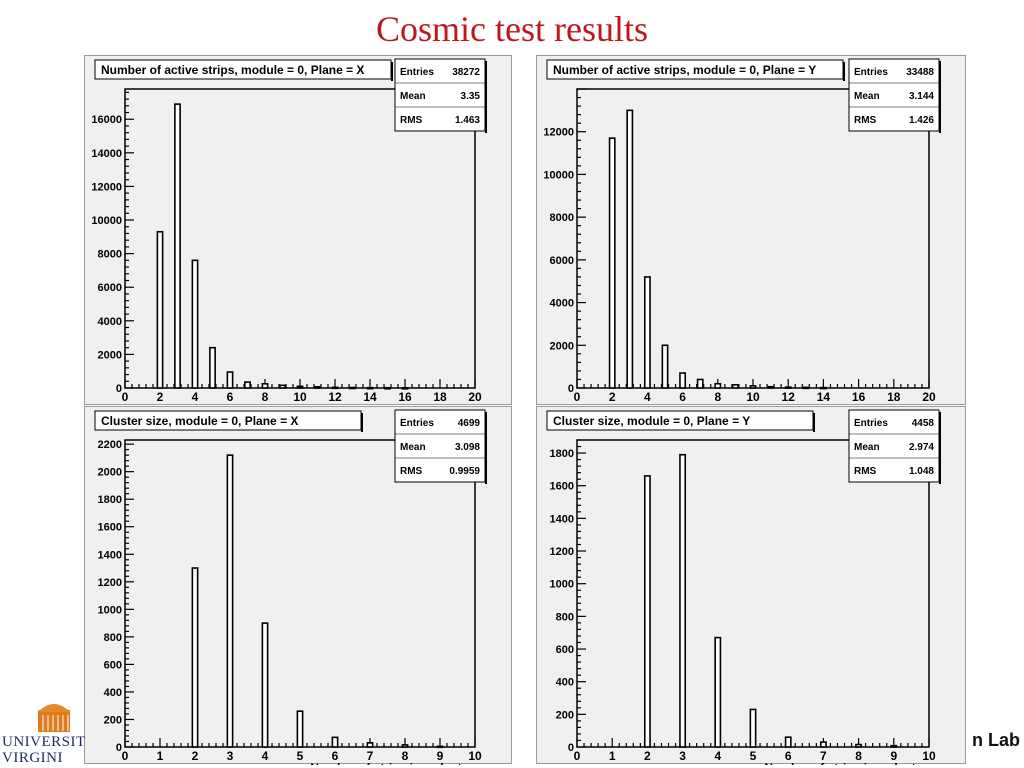  Describe the element at coordinates (753, 397) in the screenshot. I see `x-tick-label: 10` at that location.